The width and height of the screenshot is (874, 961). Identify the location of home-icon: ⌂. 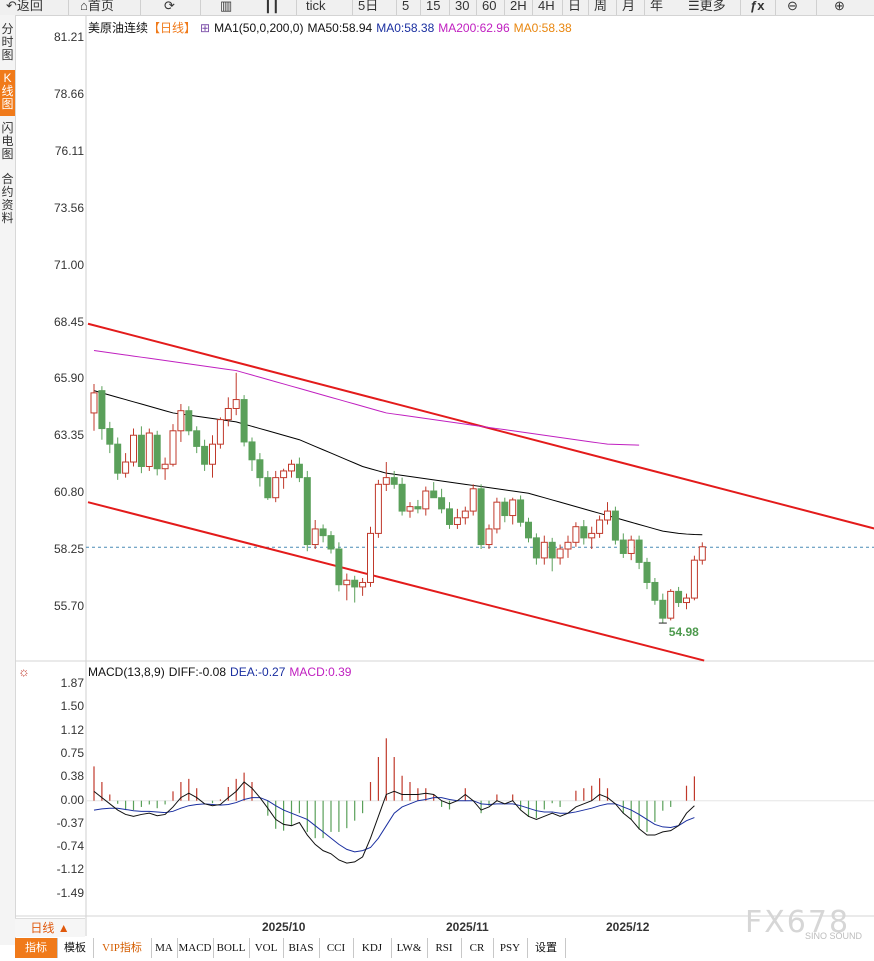
(84, 6).